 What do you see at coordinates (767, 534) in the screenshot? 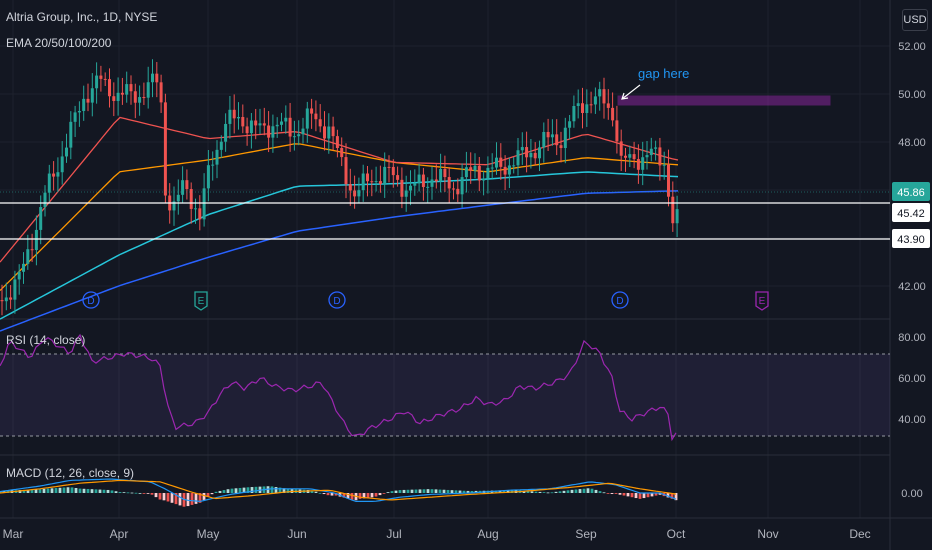
I see `time-tick-label: Nov` at bounding box center [767, 534].